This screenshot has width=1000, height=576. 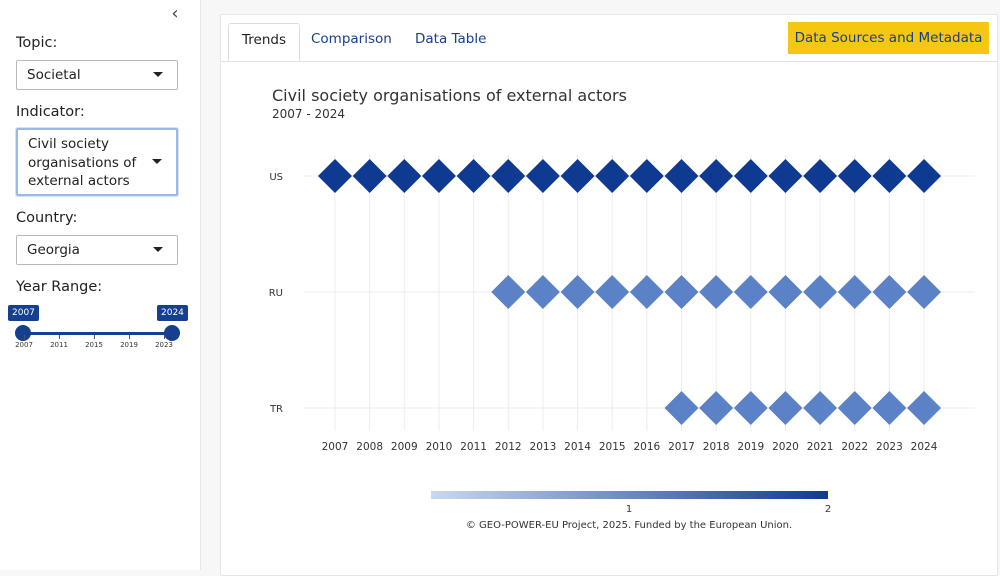 What do you see at coordinates (172, 313) in the screenshot?
I see `year-range-to-badge: 2024` at bounding box center [172, 313].